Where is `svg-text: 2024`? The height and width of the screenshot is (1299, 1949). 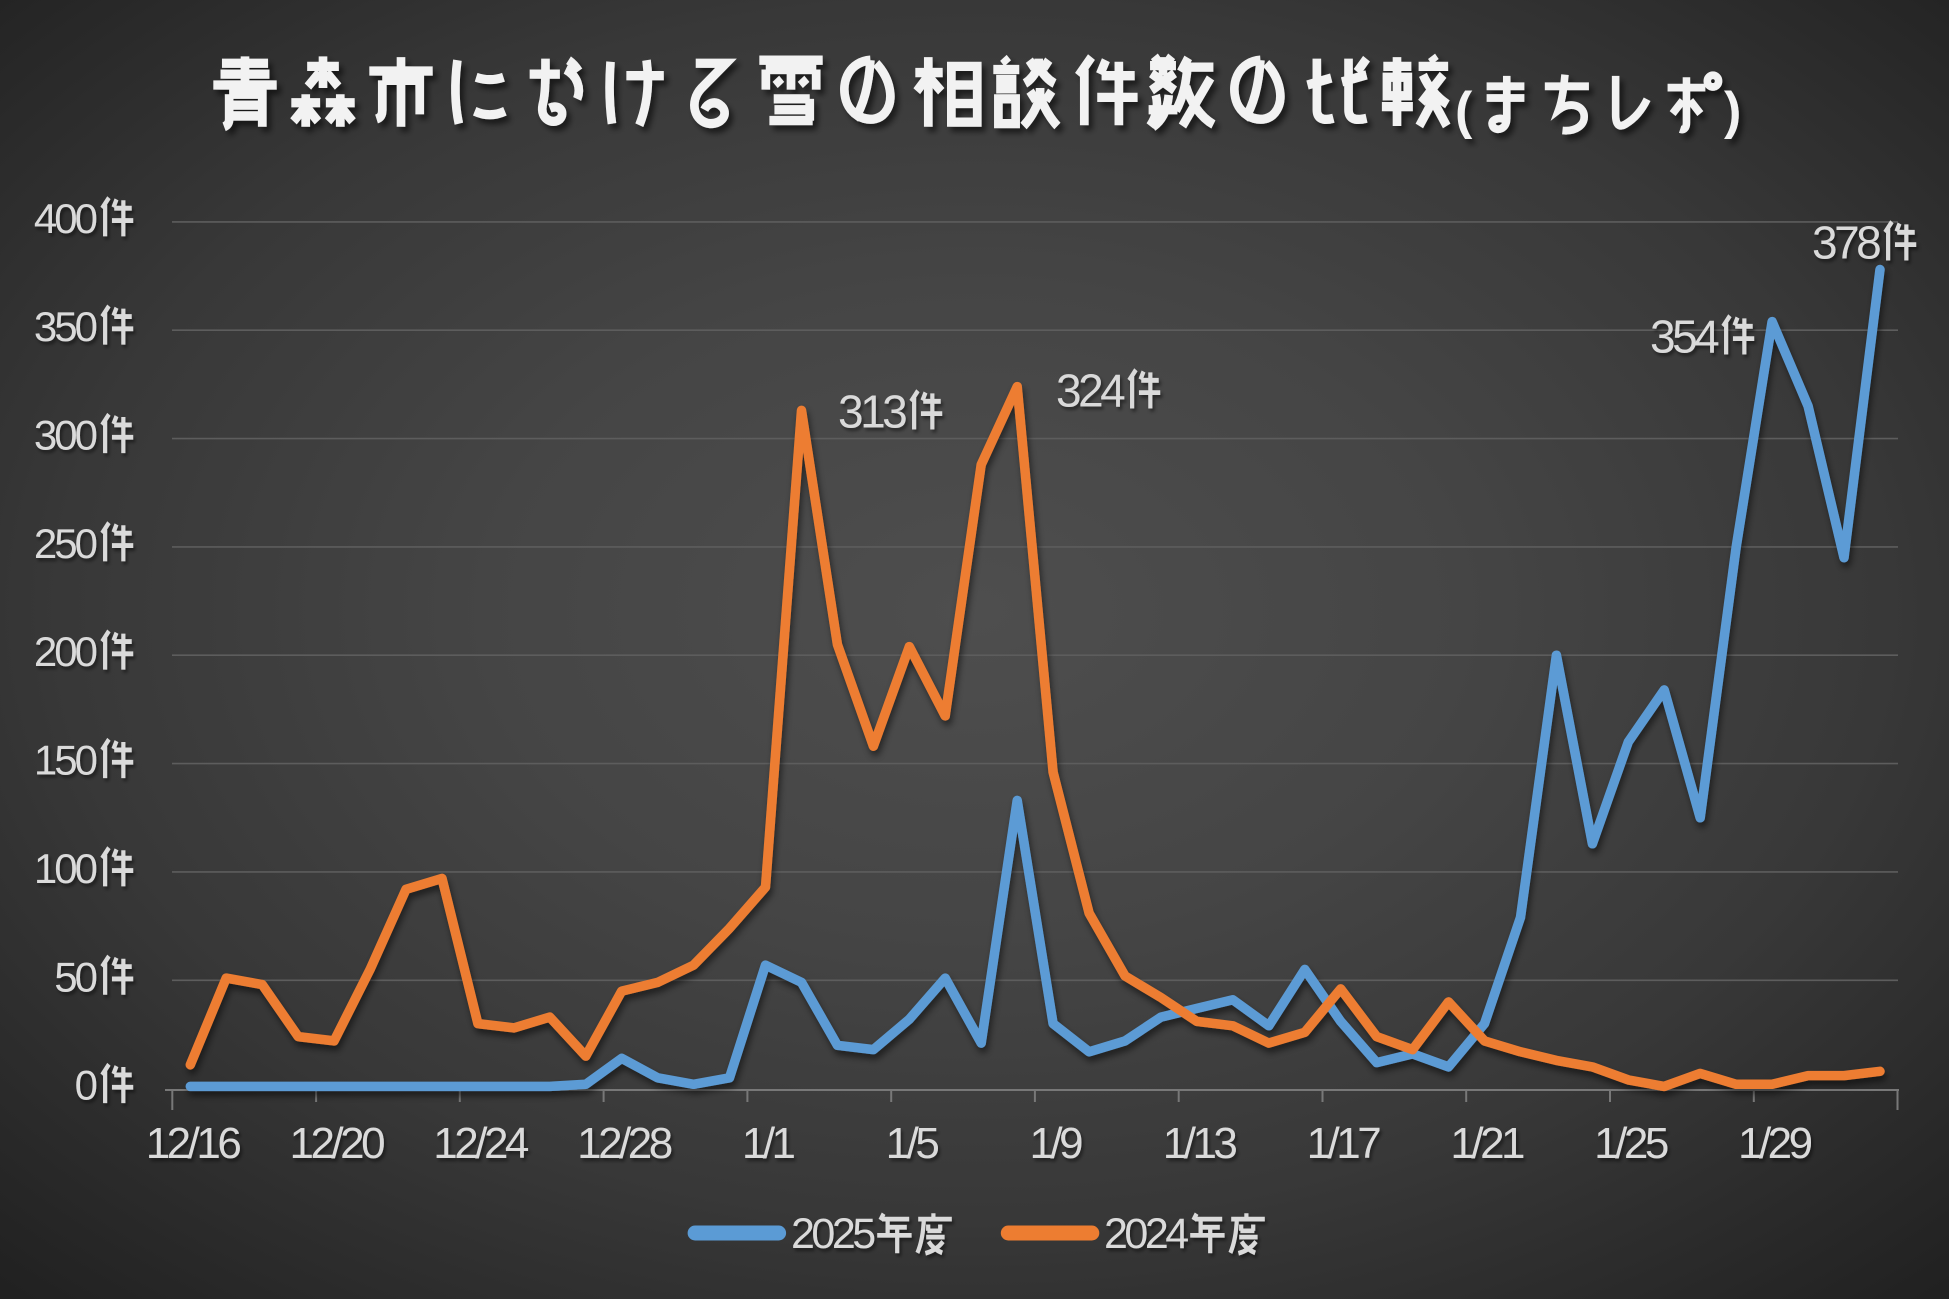
svg-text: 2024 is located at coordinates (1146, 1234).